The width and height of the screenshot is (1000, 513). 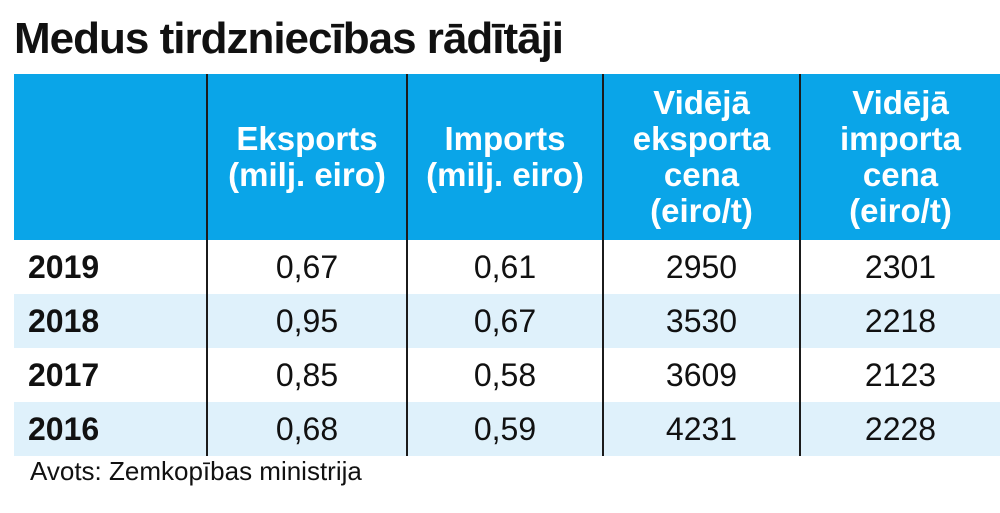 What do you see at coordinates (701, 429) in the screenshot?
I see `avg-export-price-cell: 4231` at bounding box center [701, 429].